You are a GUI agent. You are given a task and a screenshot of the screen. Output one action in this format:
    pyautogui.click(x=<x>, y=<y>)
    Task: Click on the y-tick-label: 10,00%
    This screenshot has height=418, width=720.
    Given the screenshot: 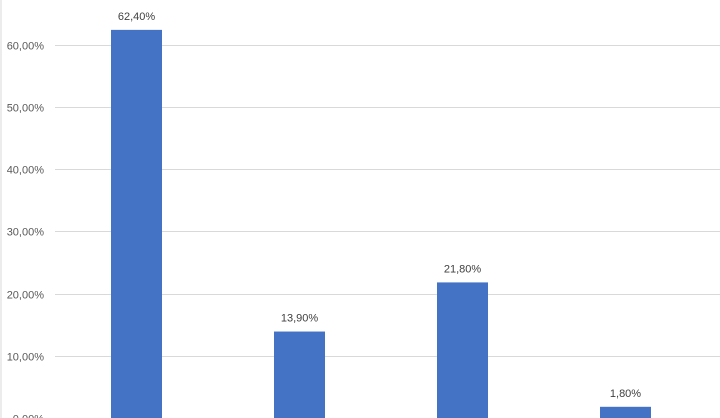 What is the action you would take?
    pyautogui.click(x=26, y=358)
    